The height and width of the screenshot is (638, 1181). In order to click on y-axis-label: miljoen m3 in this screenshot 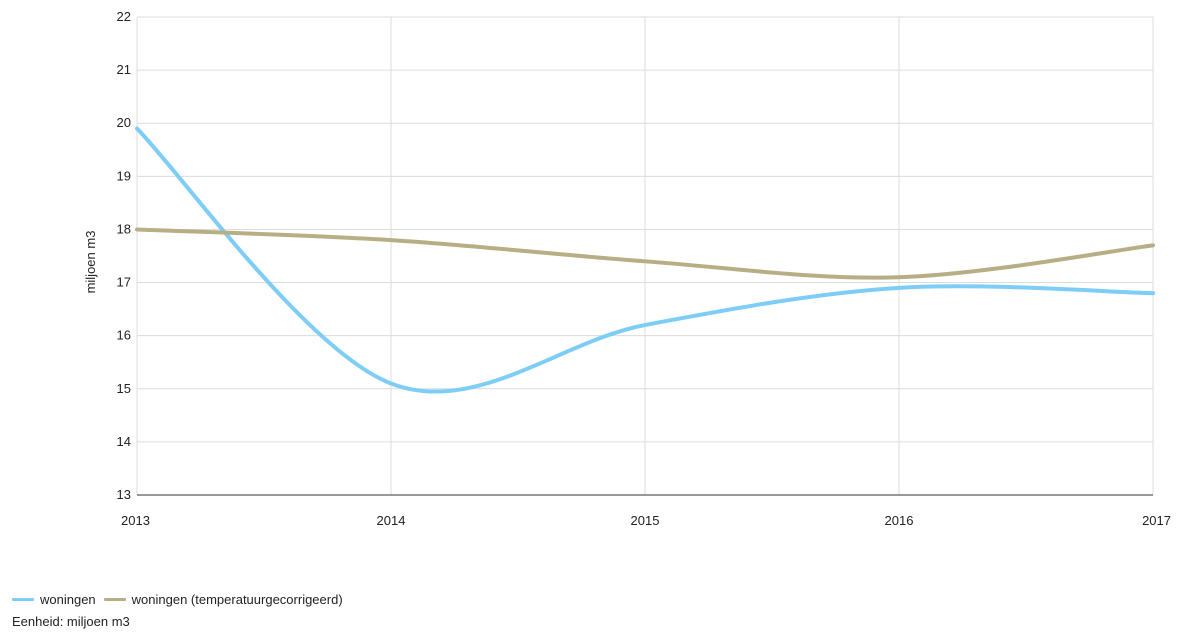, I will do `click(90, 262)`.